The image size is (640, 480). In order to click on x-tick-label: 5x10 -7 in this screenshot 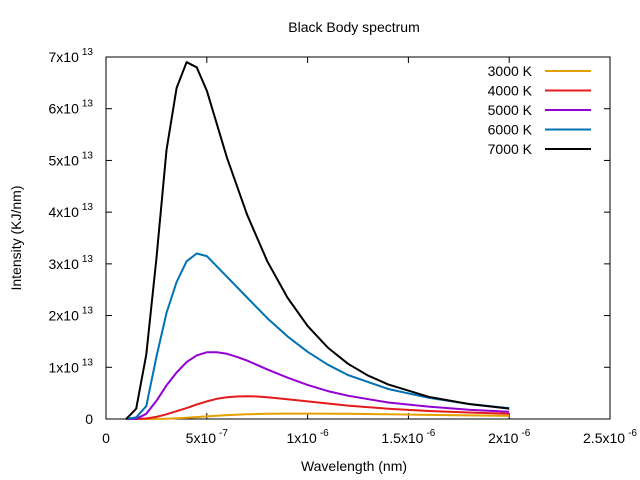, I will do `click(207, 437)`.